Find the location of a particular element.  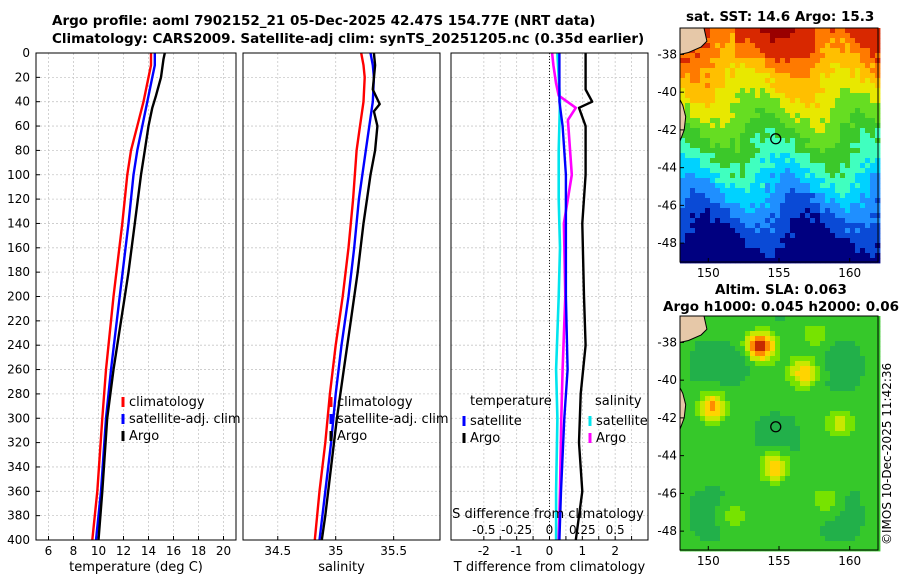

sst-map-ytick-label: -46 is located at coordinates (667, 205).